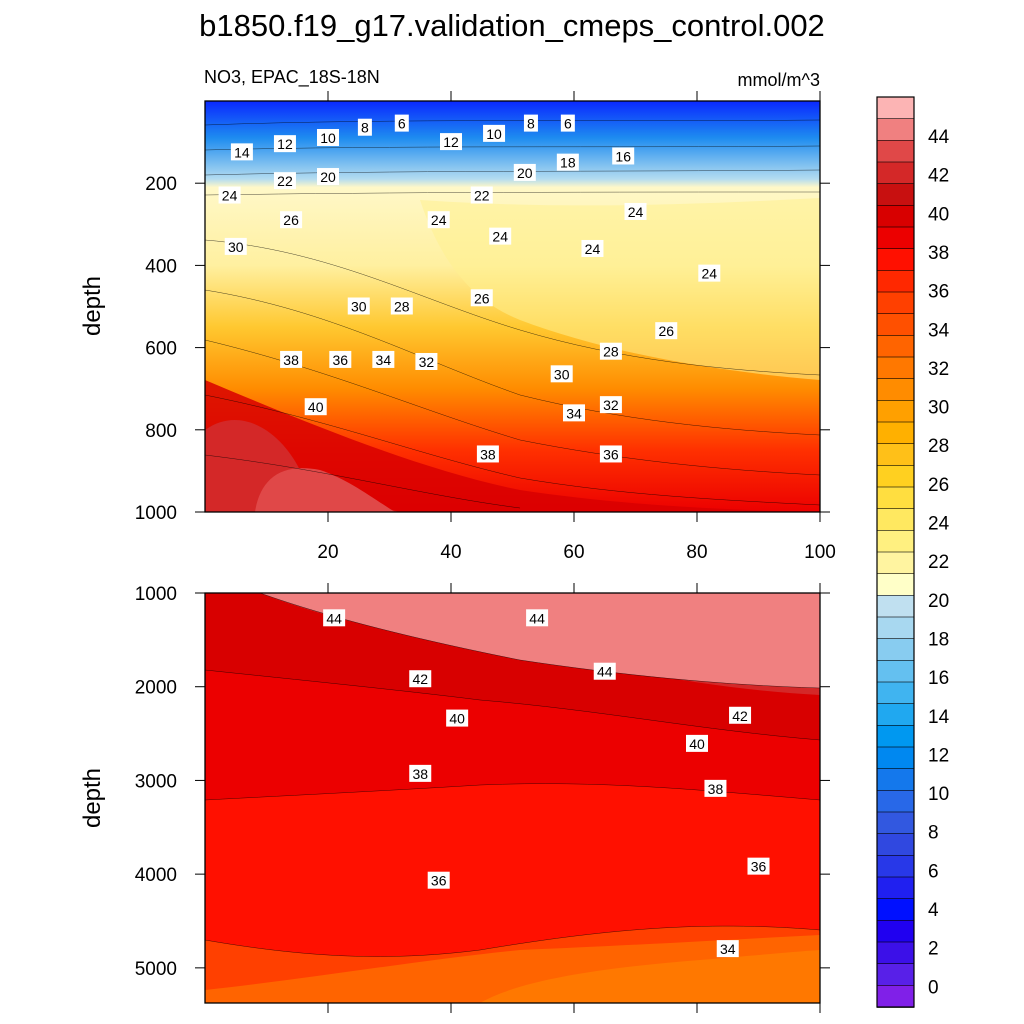 Image resolution: width=1024 pixels, height=1024 pixels. What do you see at coordinates (401, 306) in the screenshot?
I see `contour-label: 28` at bounding box center [401, 306].